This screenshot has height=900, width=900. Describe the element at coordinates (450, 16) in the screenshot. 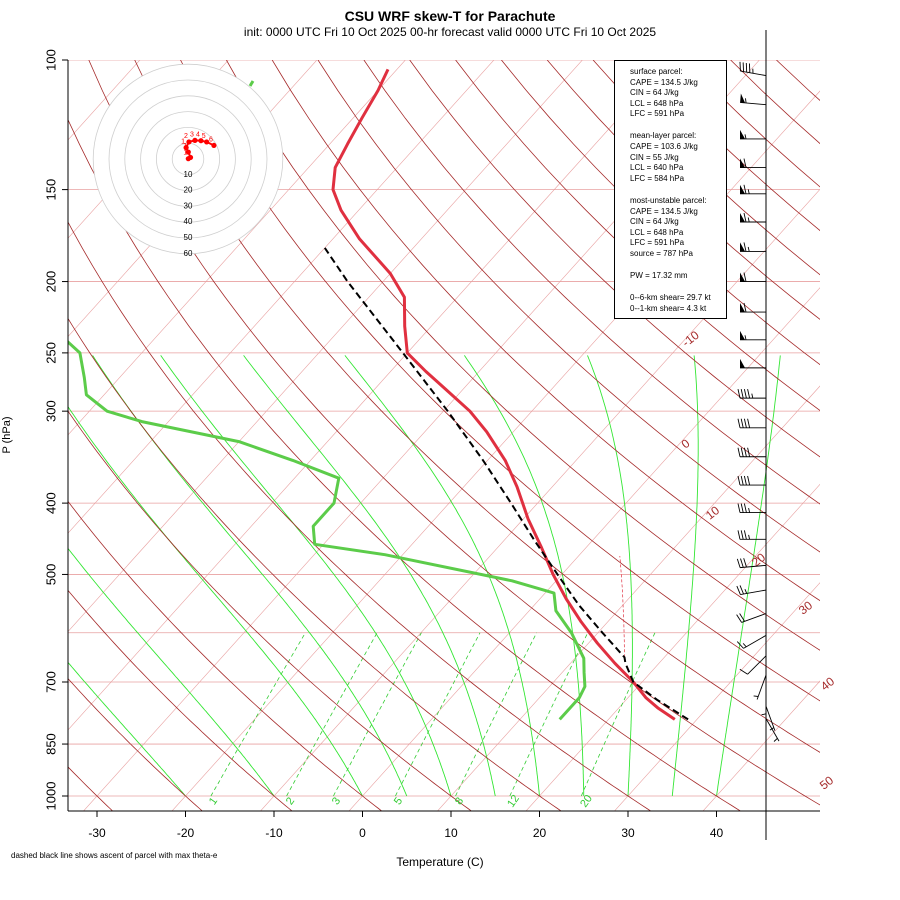

I see `chart-title: CSU WRF skew-T for Parachute` at that location.